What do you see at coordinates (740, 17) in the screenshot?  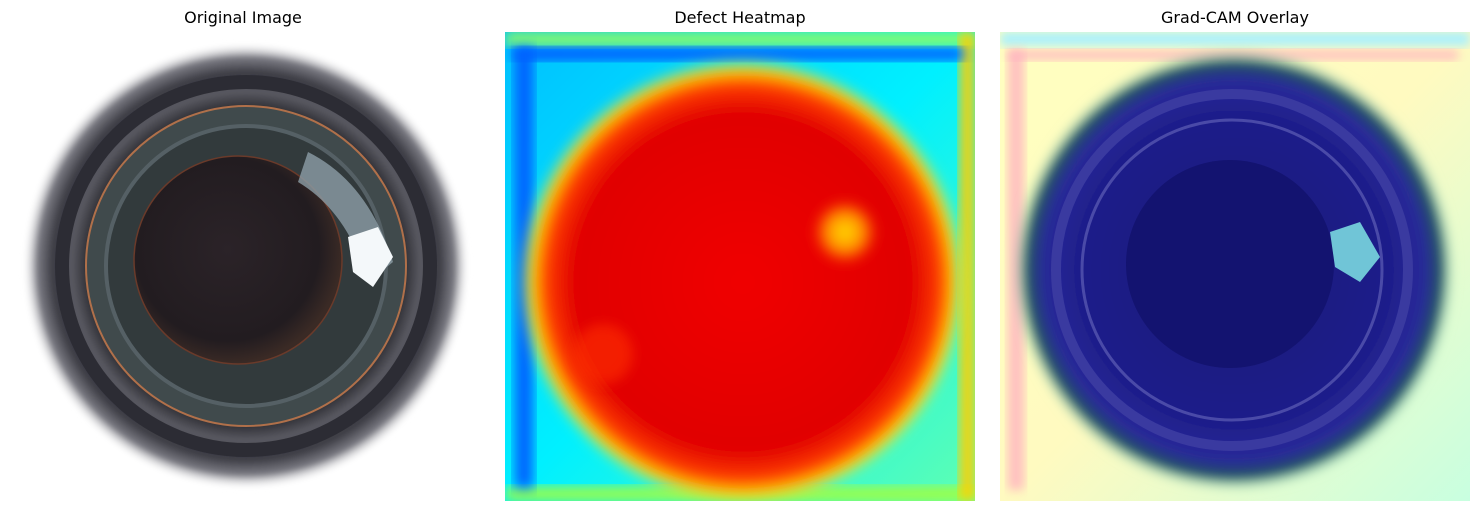 I see `panel-title-heatmap: Defect Heatmap` at bounding box center [740, 17].